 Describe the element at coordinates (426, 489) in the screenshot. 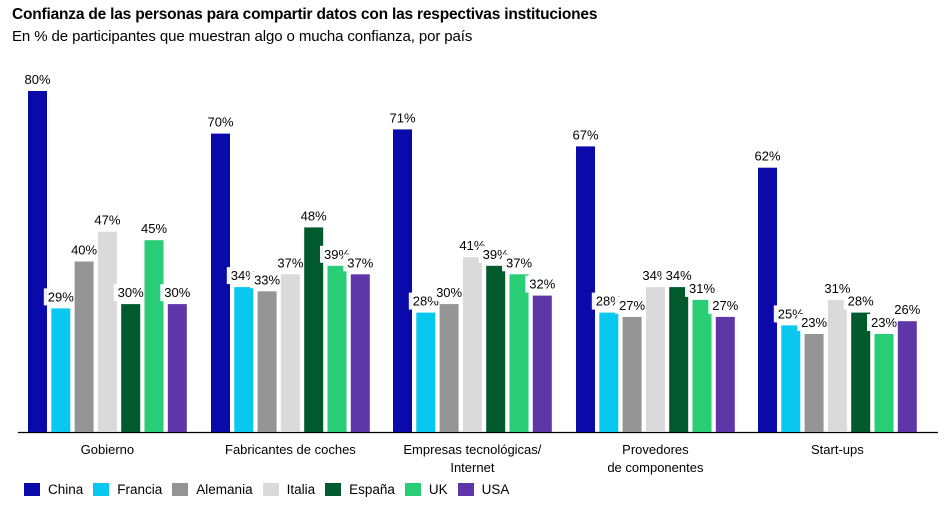

I see `legend-item: UK` at that location.